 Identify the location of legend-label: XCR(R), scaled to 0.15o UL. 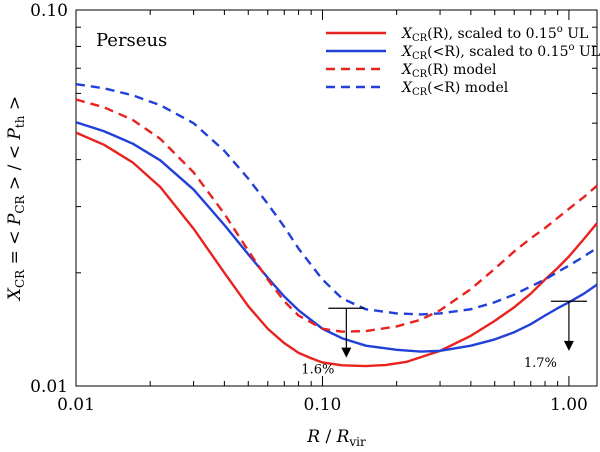
(494, 34).